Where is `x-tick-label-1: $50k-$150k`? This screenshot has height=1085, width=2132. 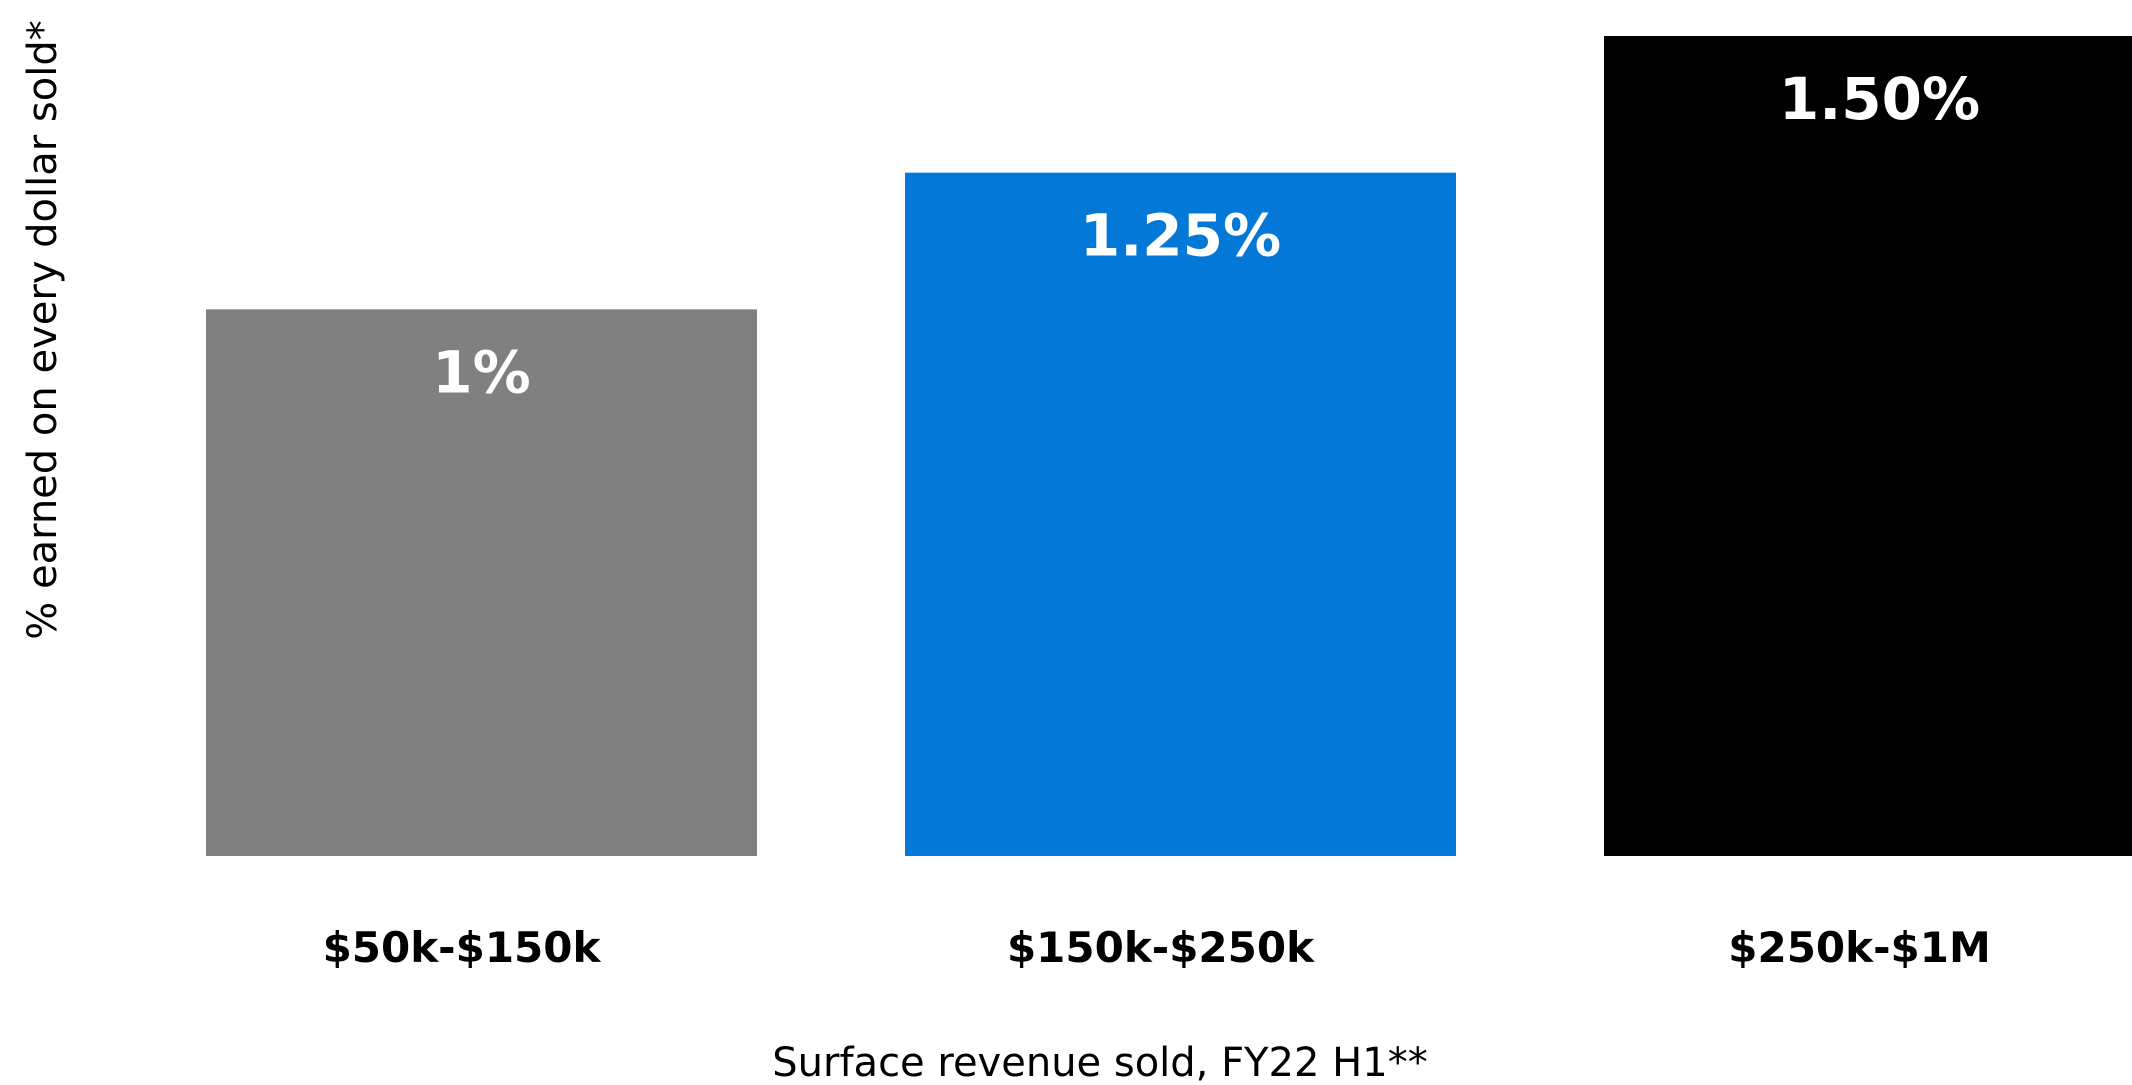 x-tick-label-1: $50k-$150k is located at coordinates (462, 947).